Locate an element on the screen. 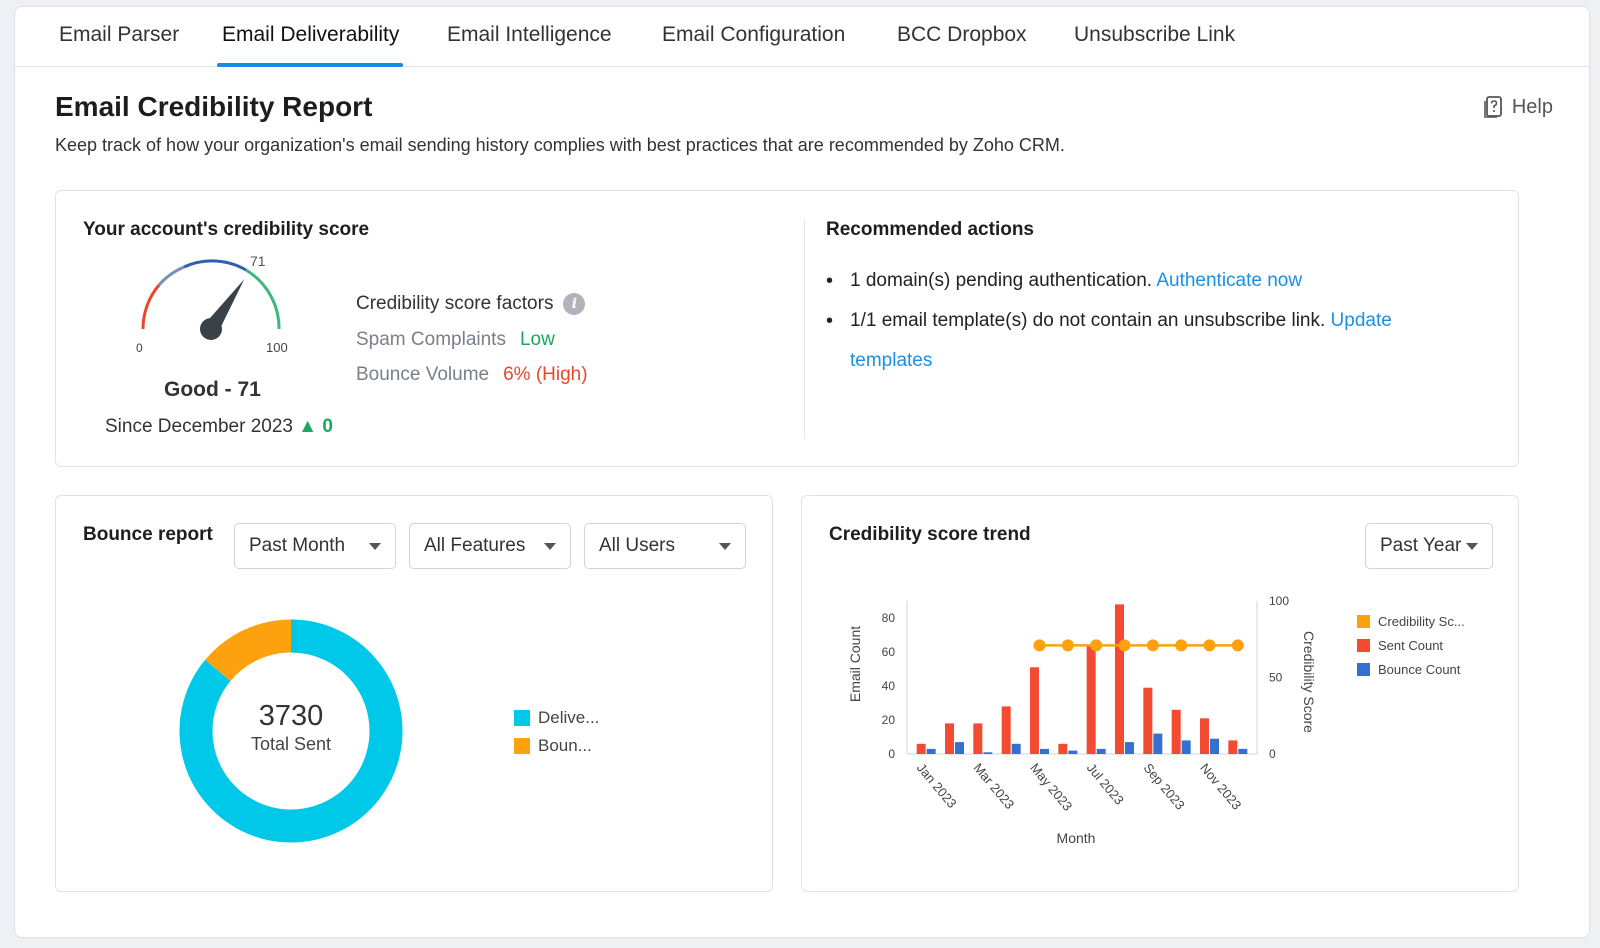 Image resolution: width=1600 pixels, height=948 pixels. factor-label: Spam Complaints is located at coordinates (431, 339).